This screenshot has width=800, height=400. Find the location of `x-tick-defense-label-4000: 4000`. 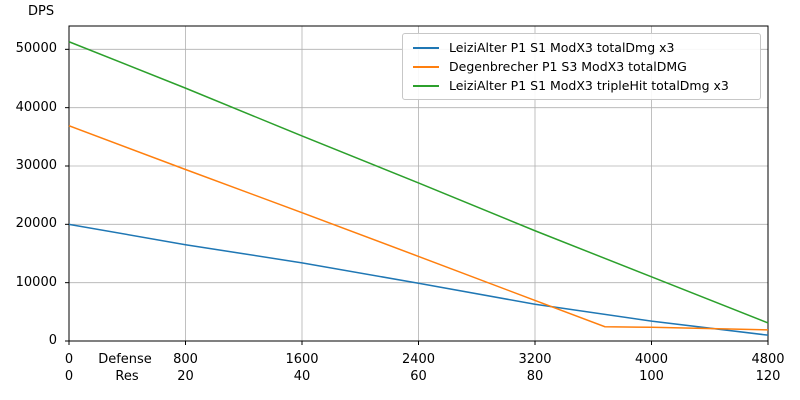

x-tick-defense-label-4000: 4000 is located at coordinates (651, 359).